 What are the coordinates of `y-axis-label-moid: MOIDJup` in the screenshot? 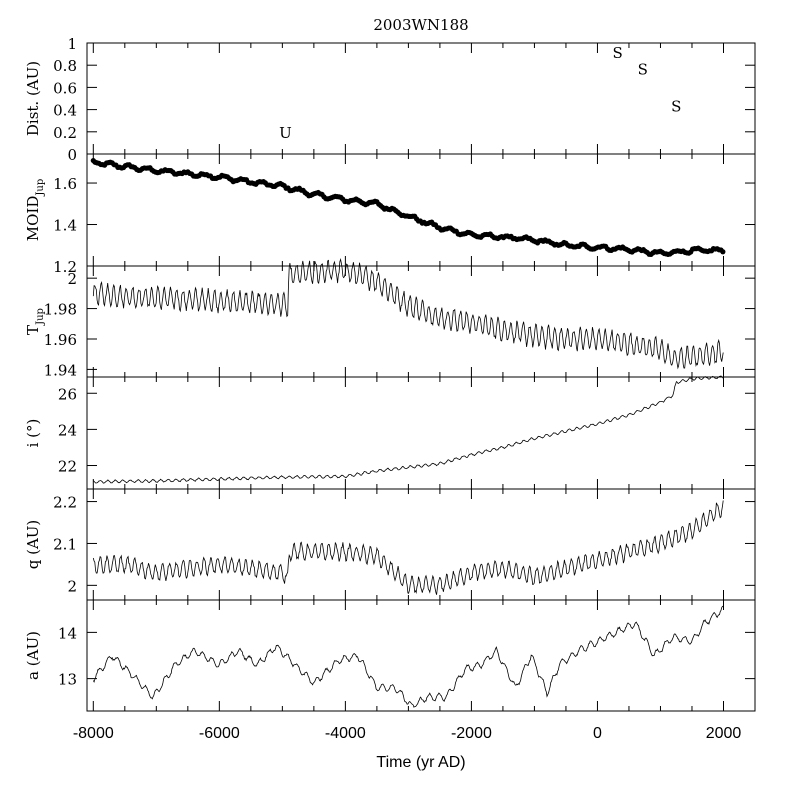 It's located at (35, 210).